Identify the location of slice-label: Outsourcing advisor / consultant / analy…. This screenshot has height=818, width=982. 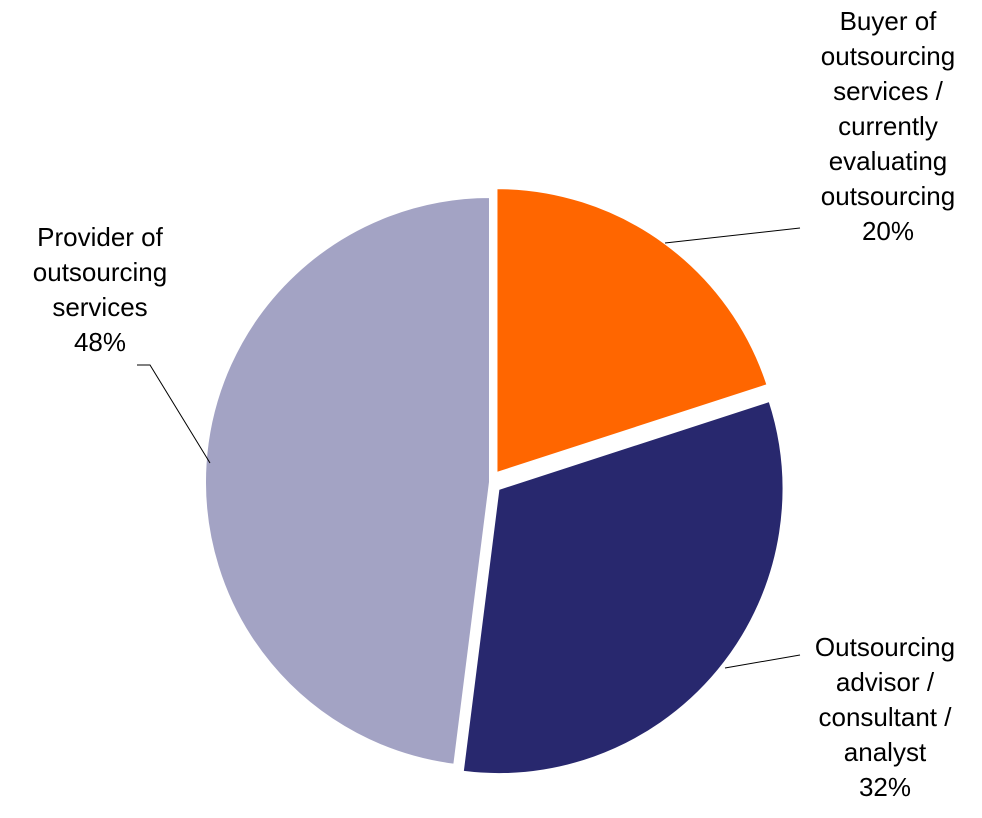
(885, 717).